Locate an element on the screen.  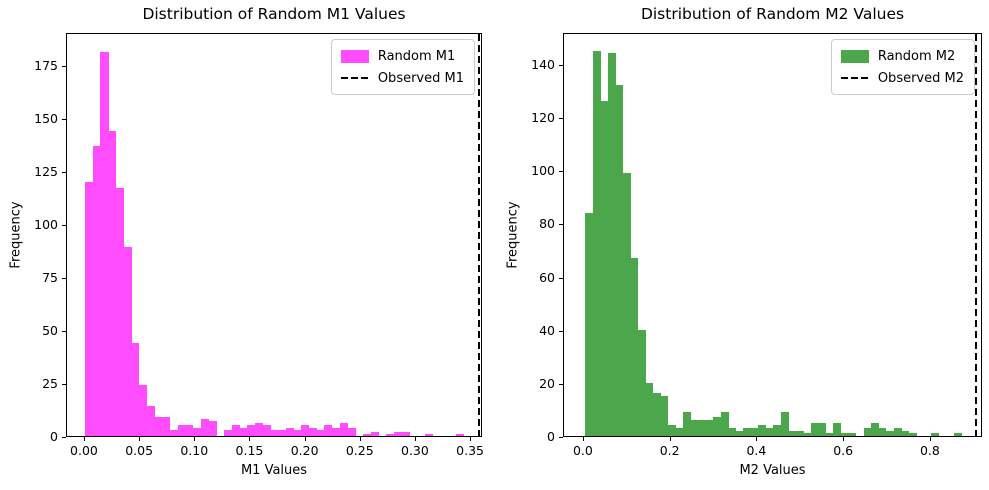
legend: Random M1 Observed M1 is located at coordinates (402, 67).